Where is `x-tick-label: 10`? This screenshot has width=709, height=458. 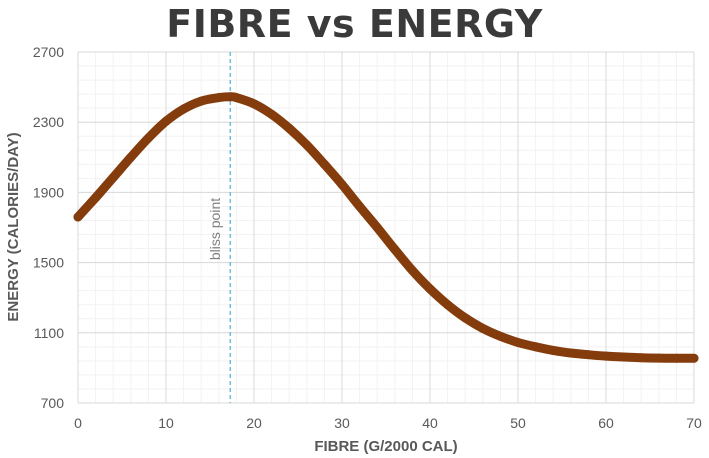 x-tick-label: 10 is located at coordinates (166, 423).